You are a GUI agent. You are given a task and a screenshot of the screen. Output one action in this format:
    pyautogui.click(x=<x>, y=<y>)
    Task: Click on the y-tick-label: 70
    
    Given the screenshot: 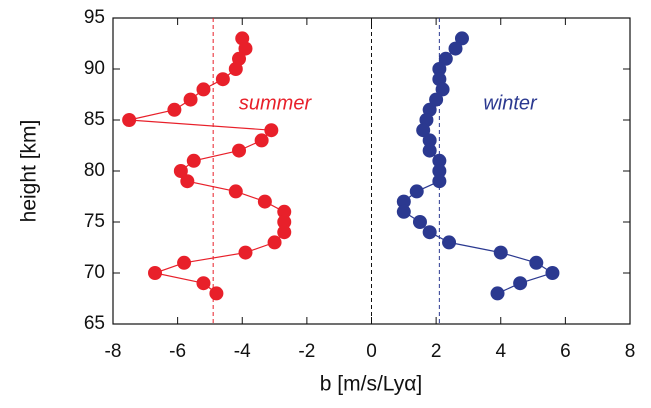 What is the action you would take?
    pyautogui.click(x=94, y=272)
    